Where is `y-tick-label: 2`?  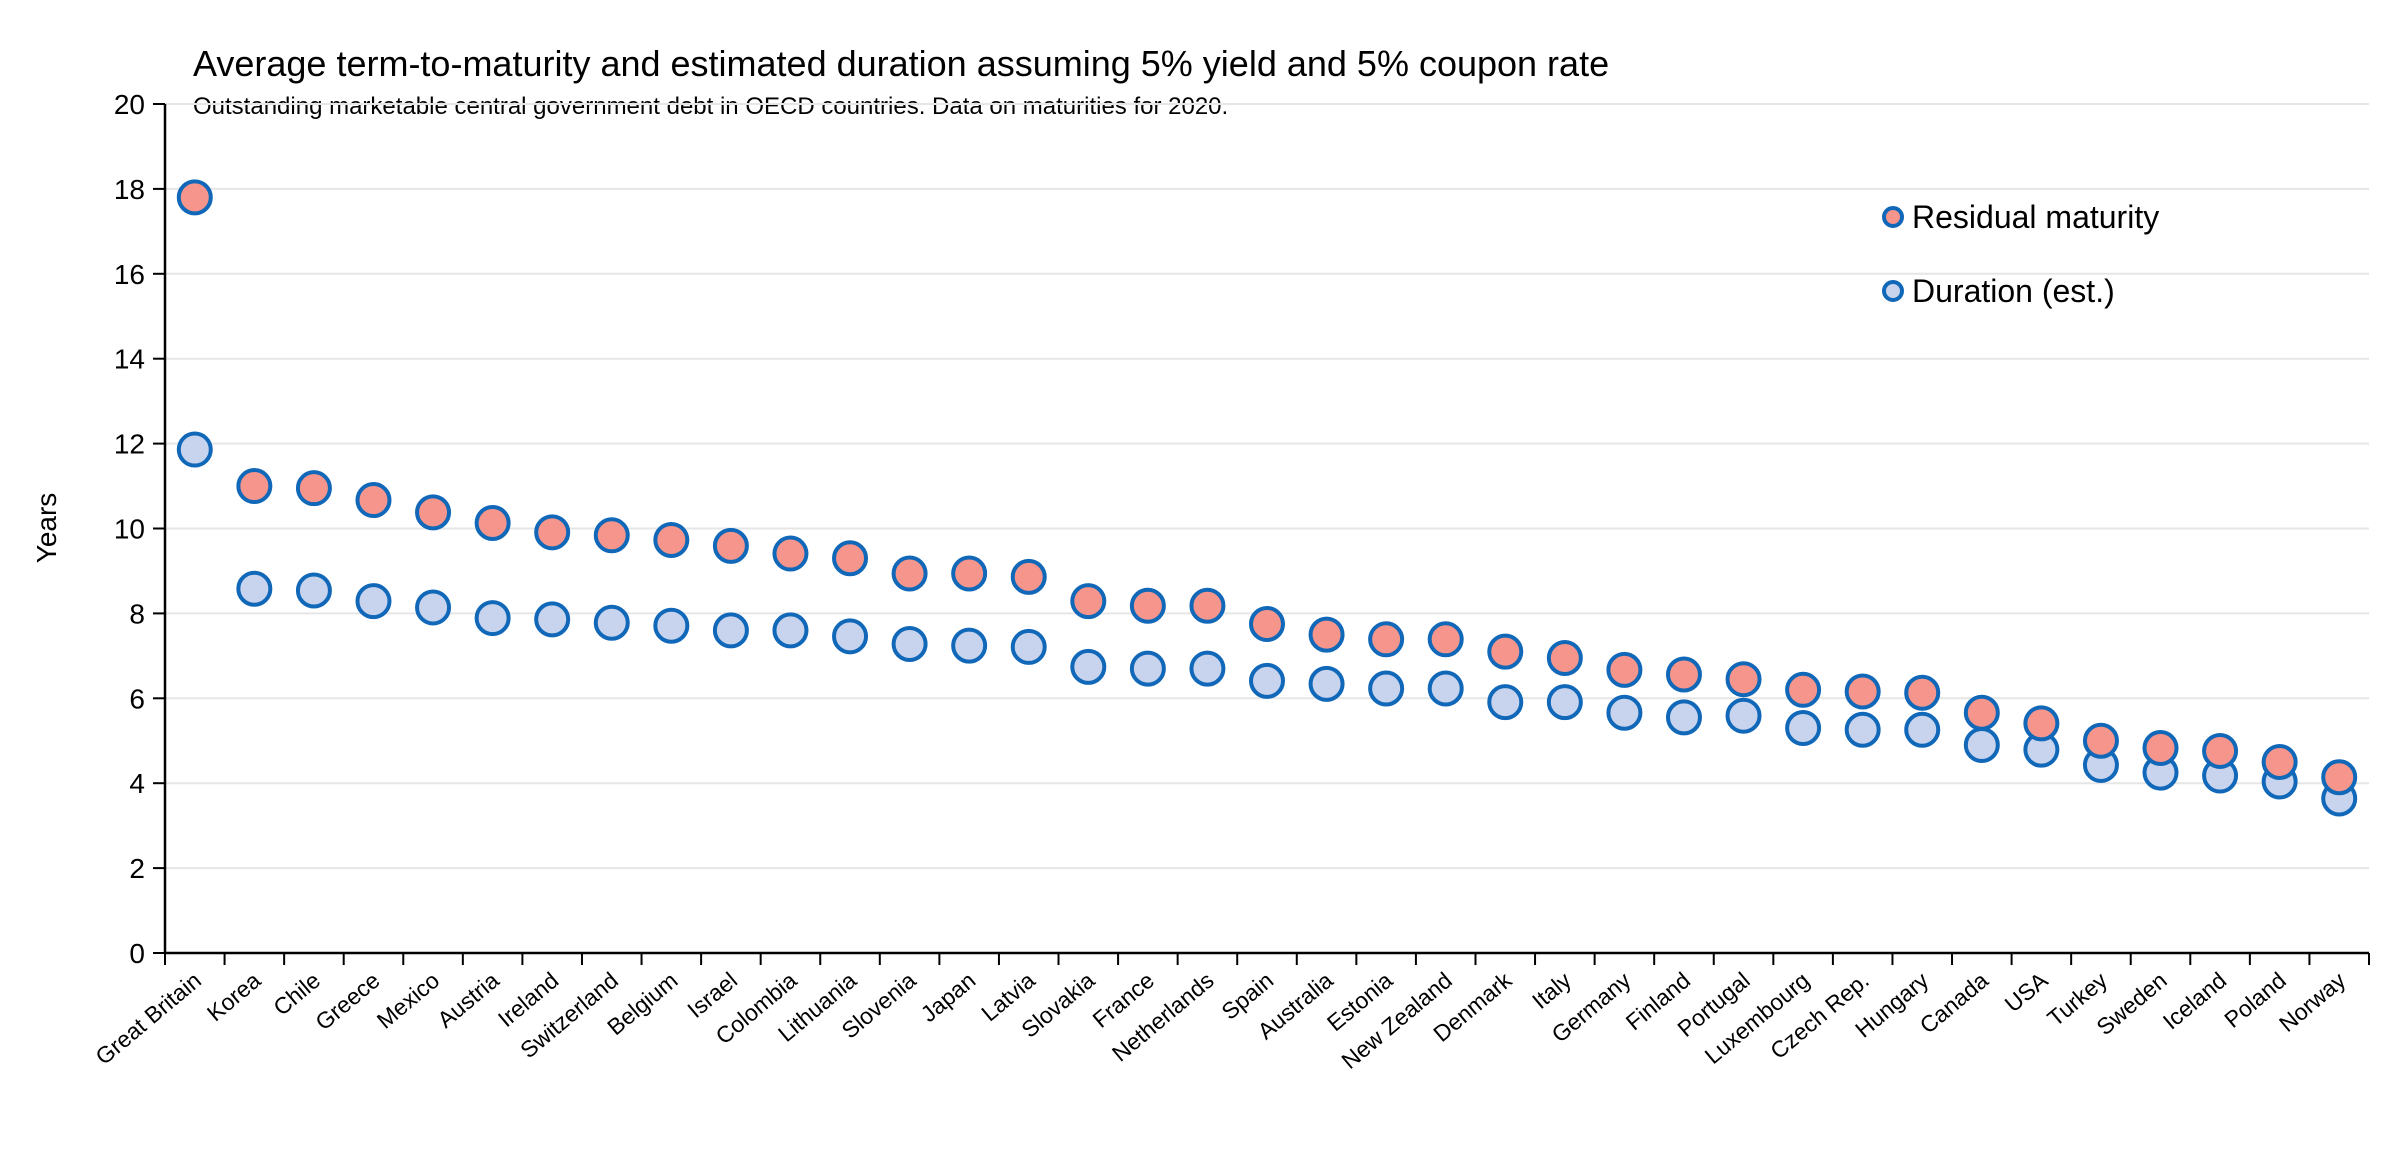 y-tick-label: 2 is located at coordinates (137, 868).